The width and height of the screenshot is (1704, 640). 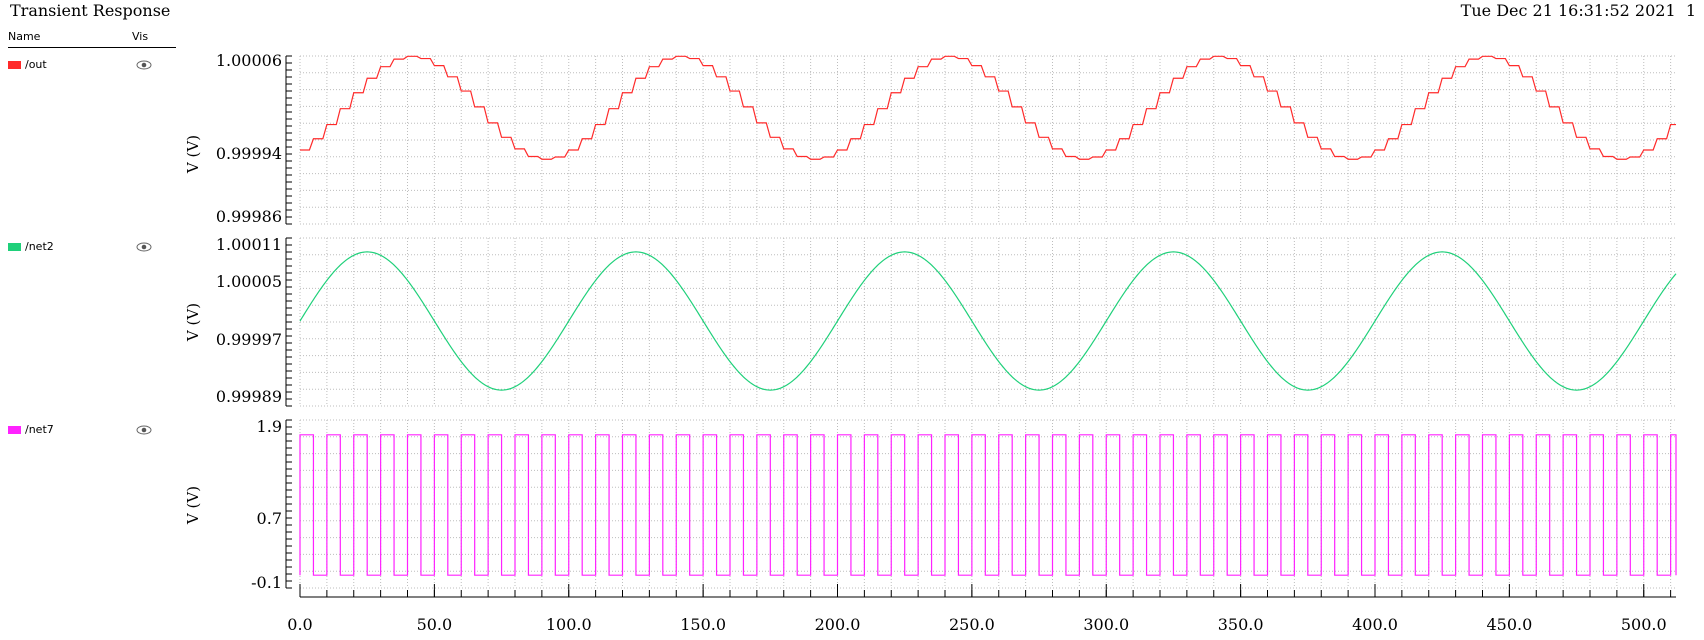 What do you see at coordinates (14, 430) in the screenshot?
I see `legend-swatch-net7` at bounding box center [14, 430].